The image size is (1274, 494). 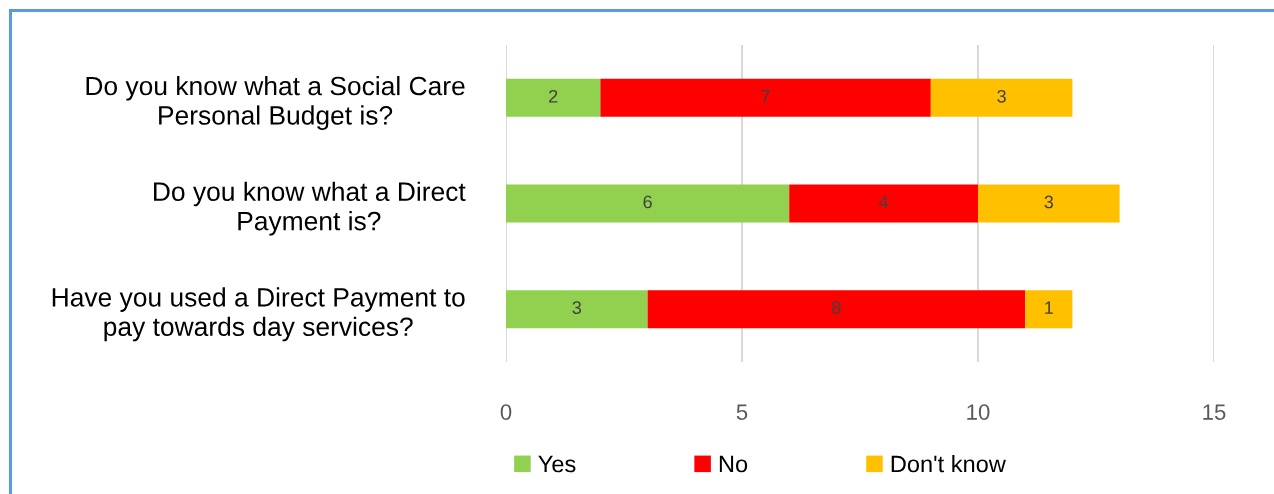 I want to click on legend-label: Yes, so click(x=557, y=464).